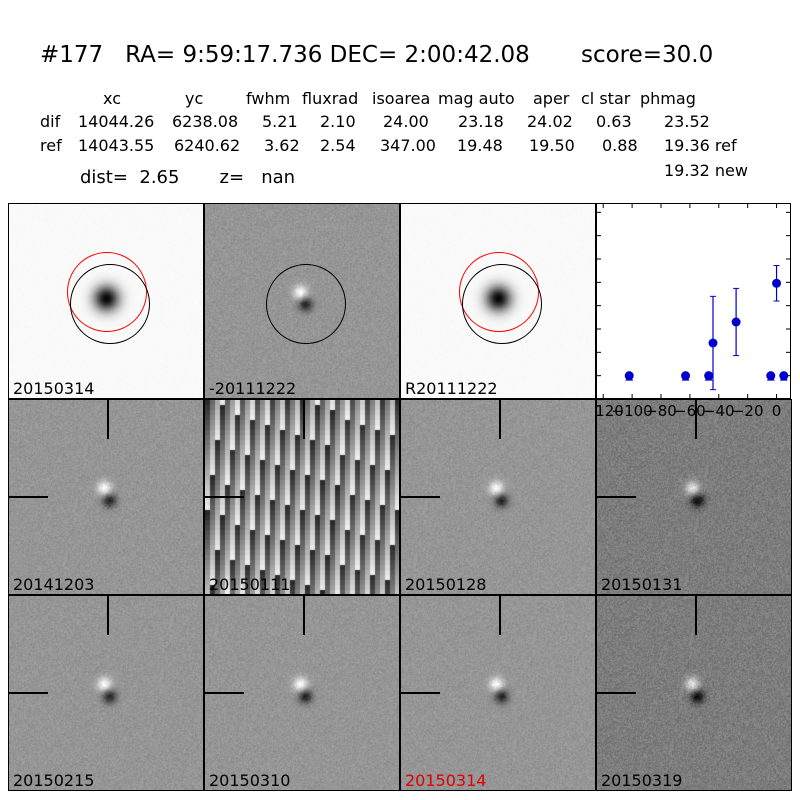 This screenshot has height=800, width=800. Describe the element at coordinates (282, 145) in the screenshot. I see `row-value: 3.62` at that location.